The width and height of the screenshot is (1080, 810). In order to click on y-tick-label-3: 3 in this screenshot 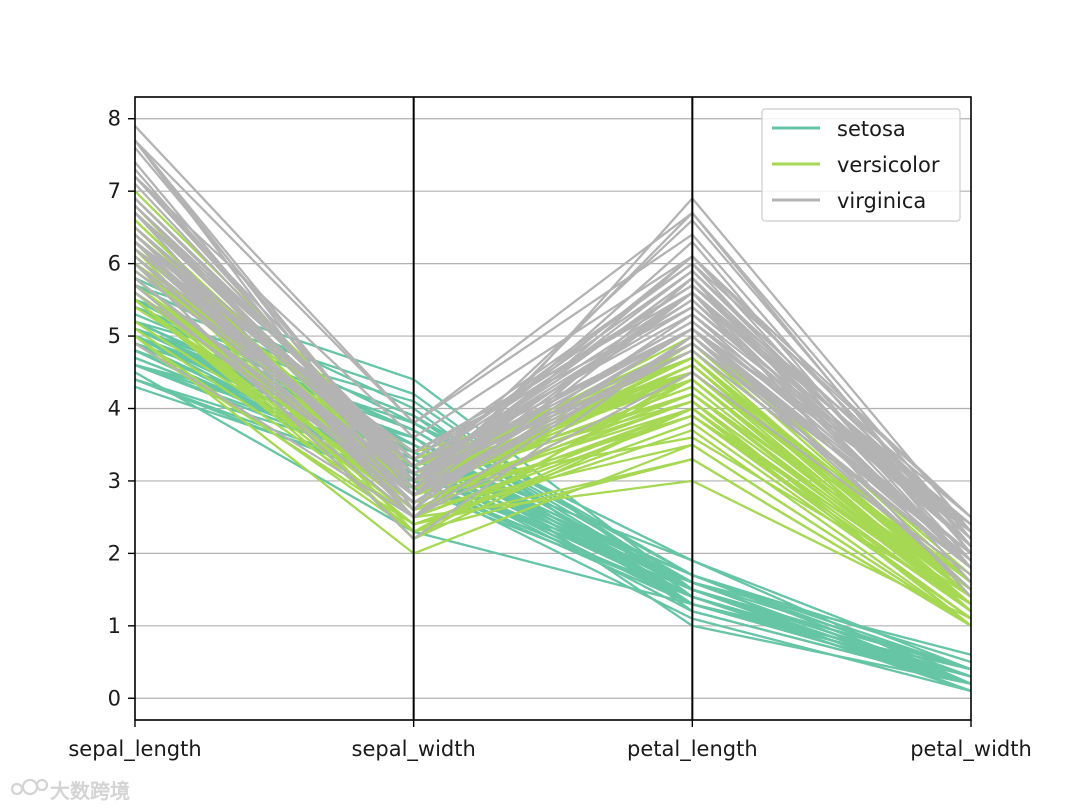, I will do `click(114, 481)`.